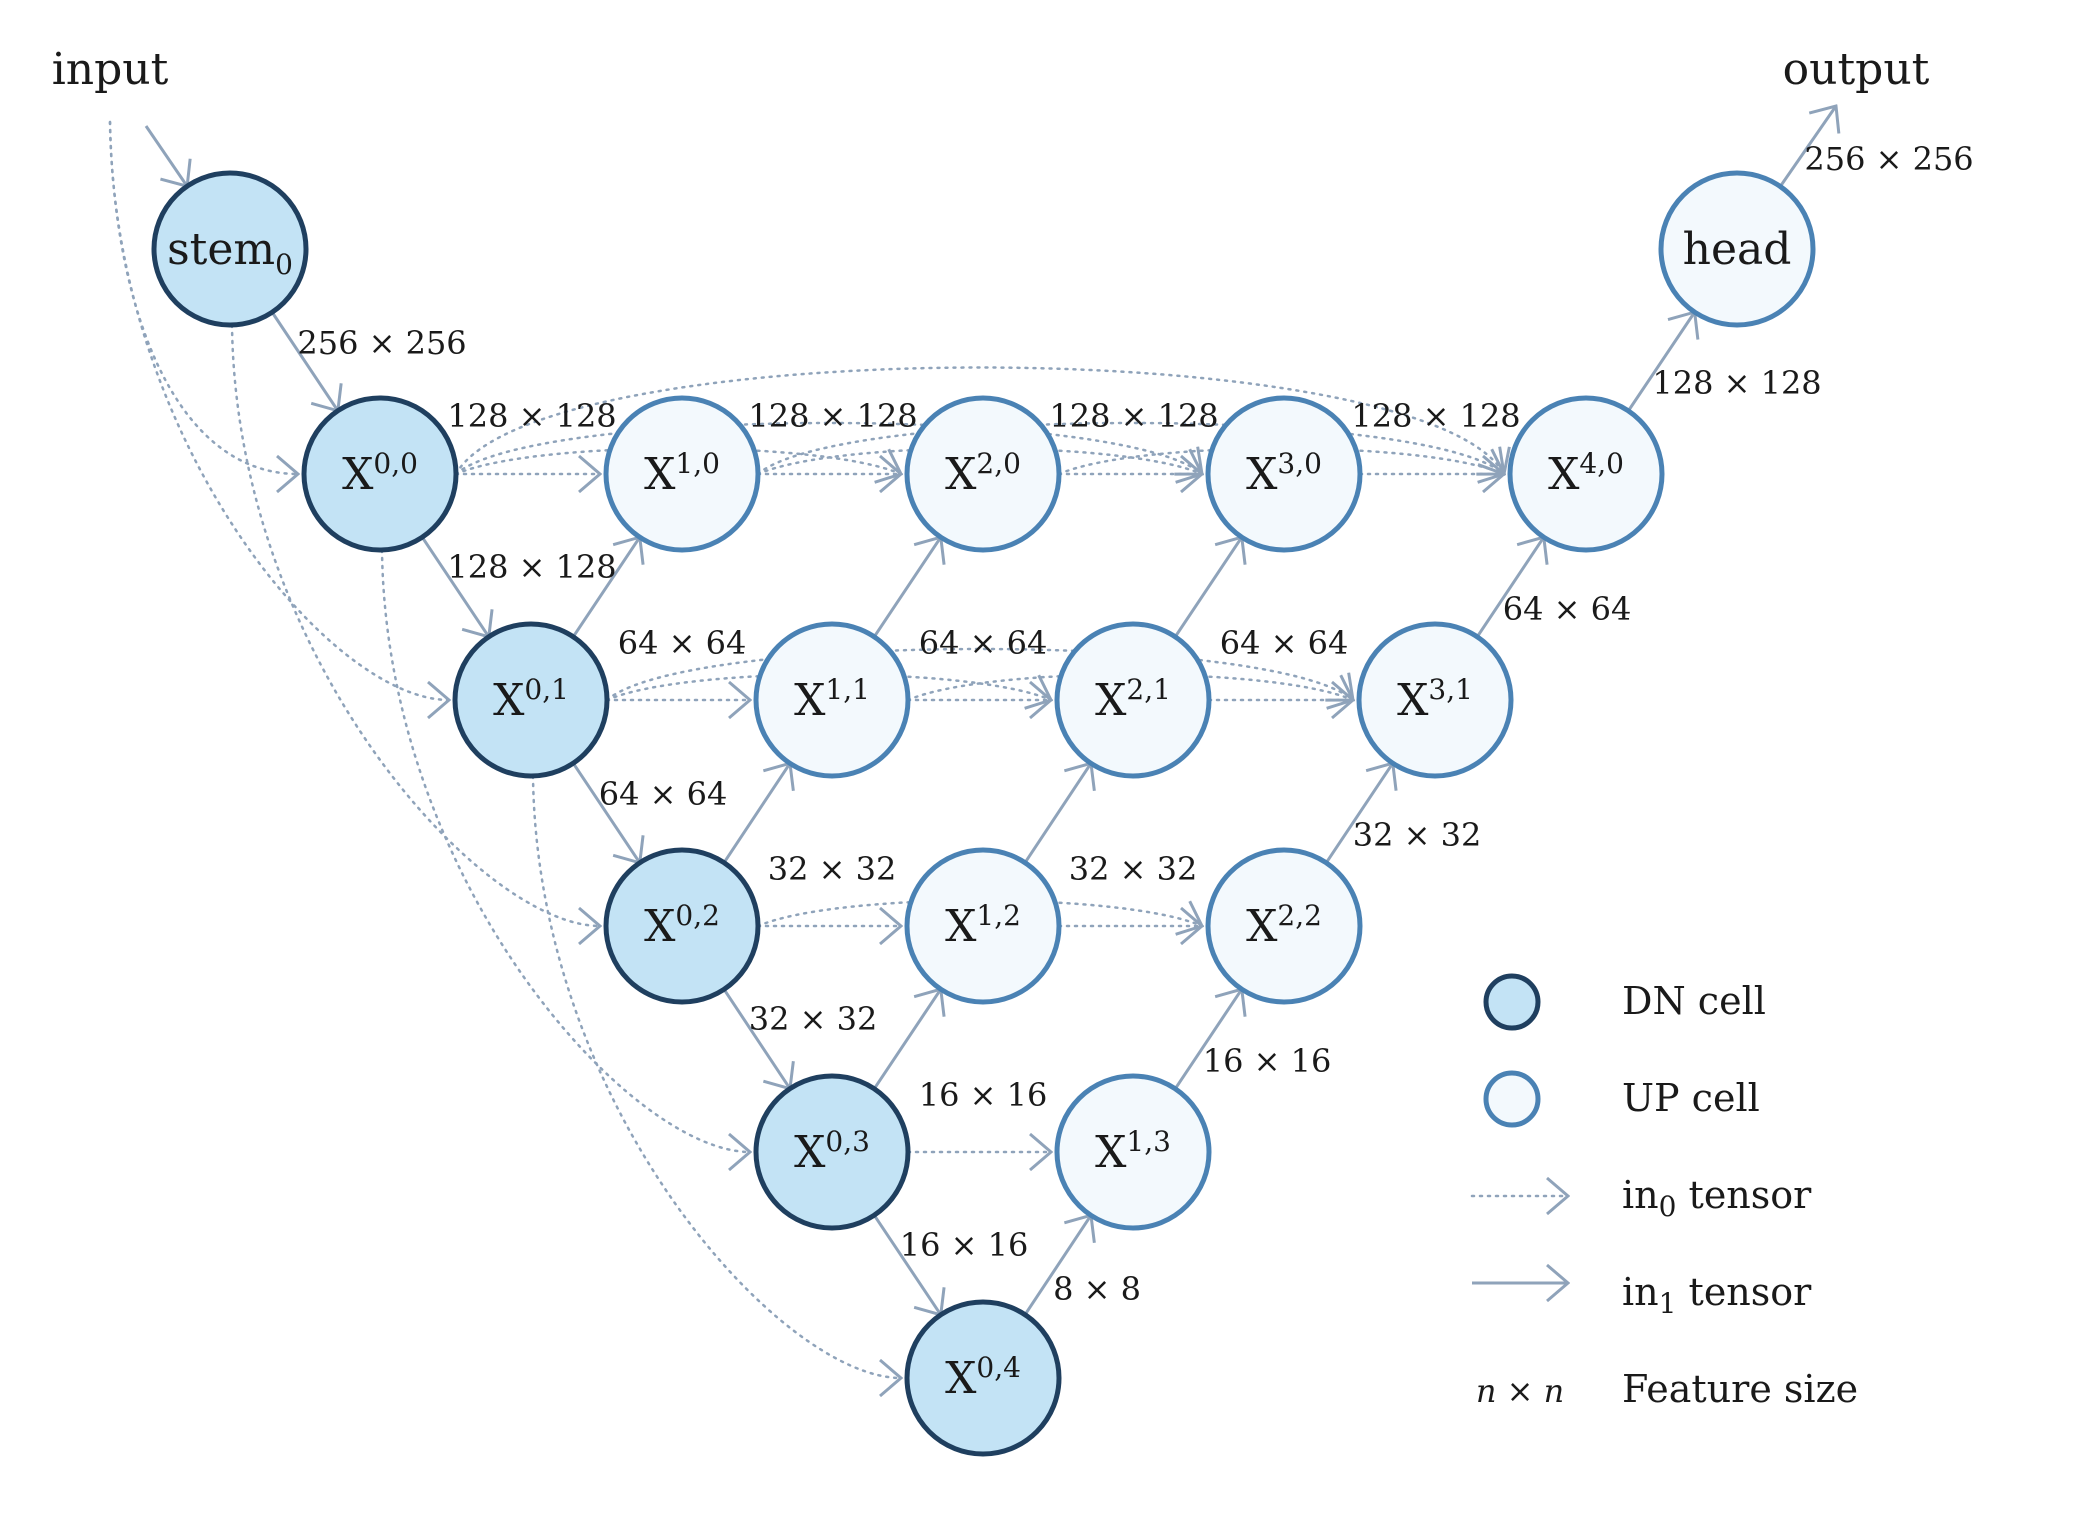 This screenshot has width=2083, height=1524. I want to click on dn-cell-X04: X0,4, so click(983, 1378).